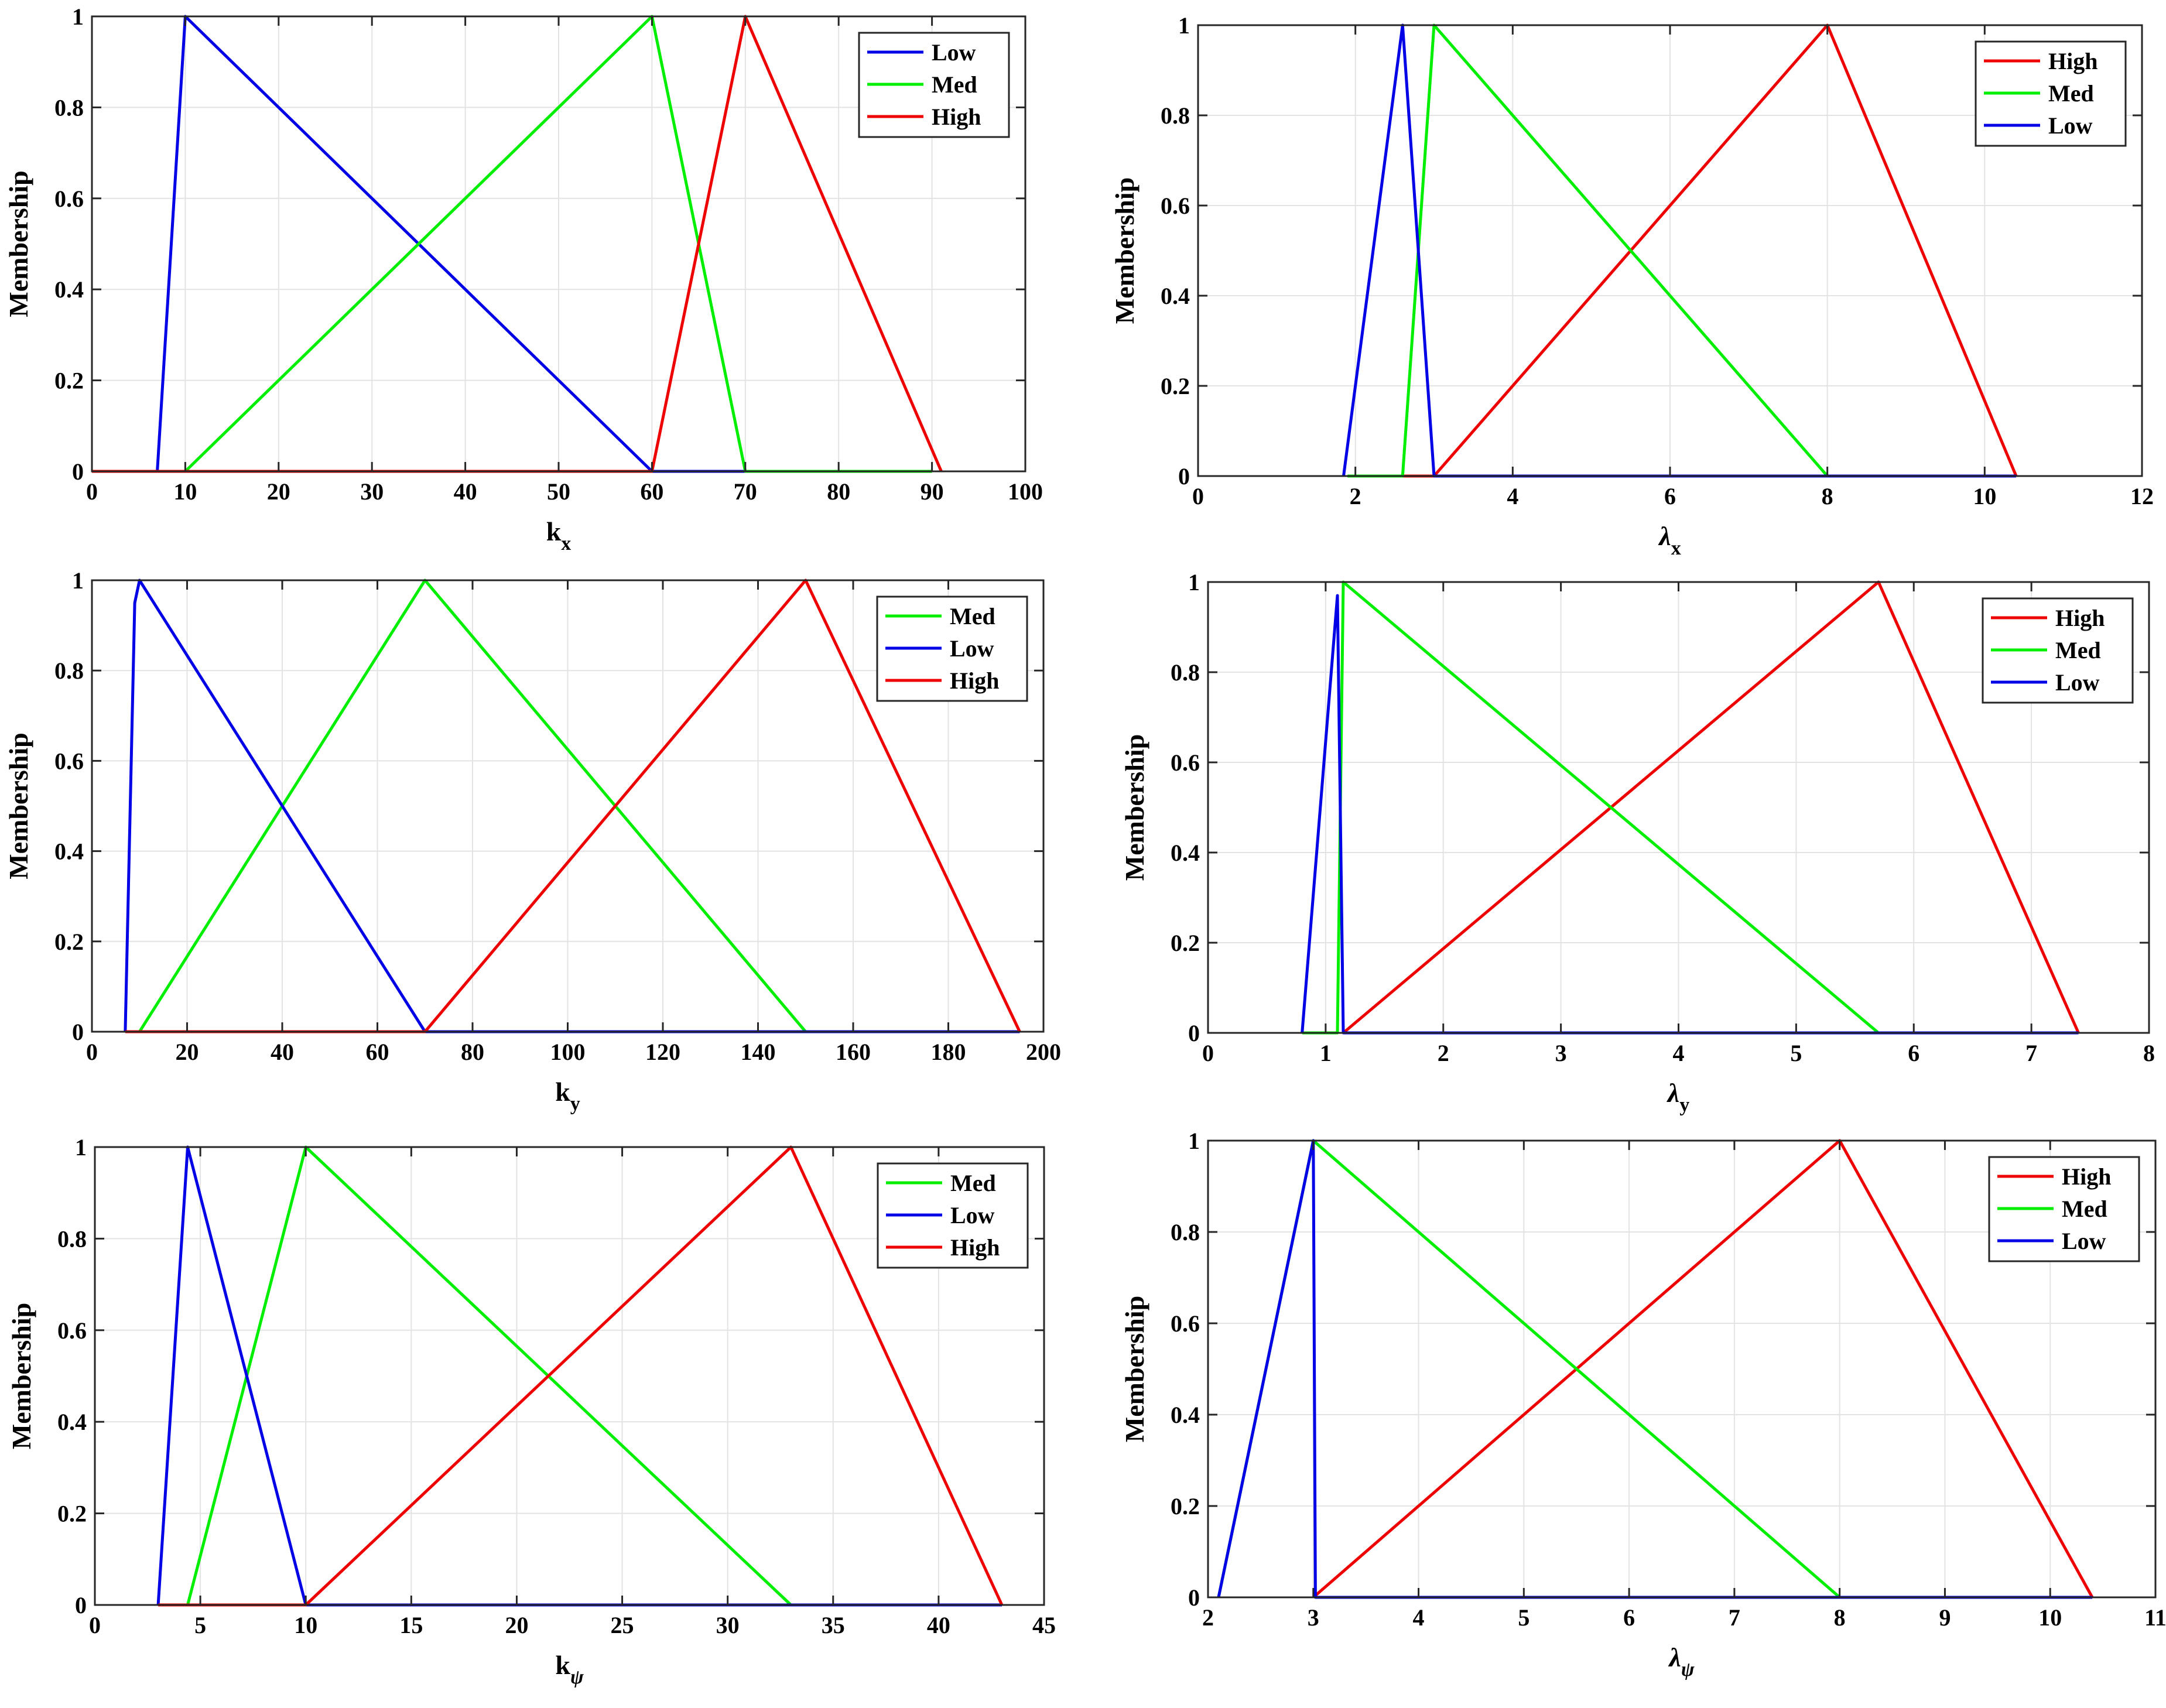 This screenshot has height=1708, width=2166. Describe the element at coordinates (2155, 1617) in the screenshot. I see `x-tick-label: 11` at that location.